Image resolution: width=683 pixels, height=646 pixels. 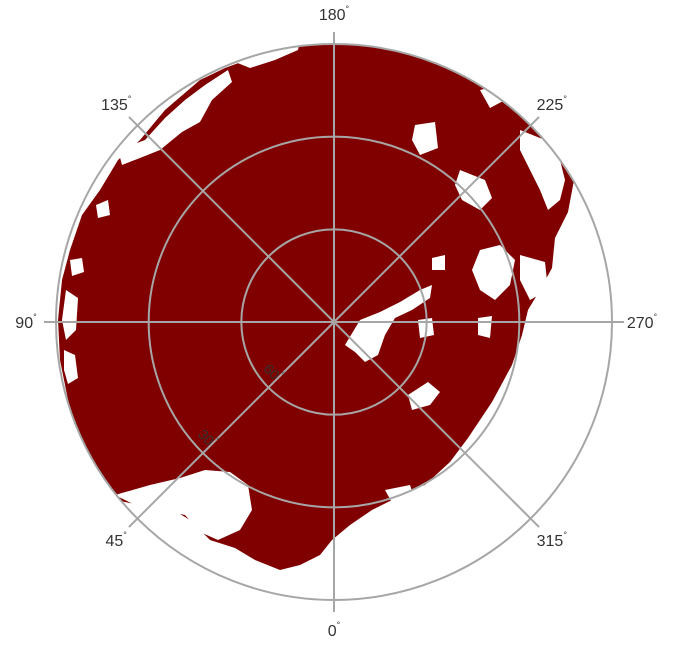 I want to click on gap-left-lower, so click(x=71, y=367).